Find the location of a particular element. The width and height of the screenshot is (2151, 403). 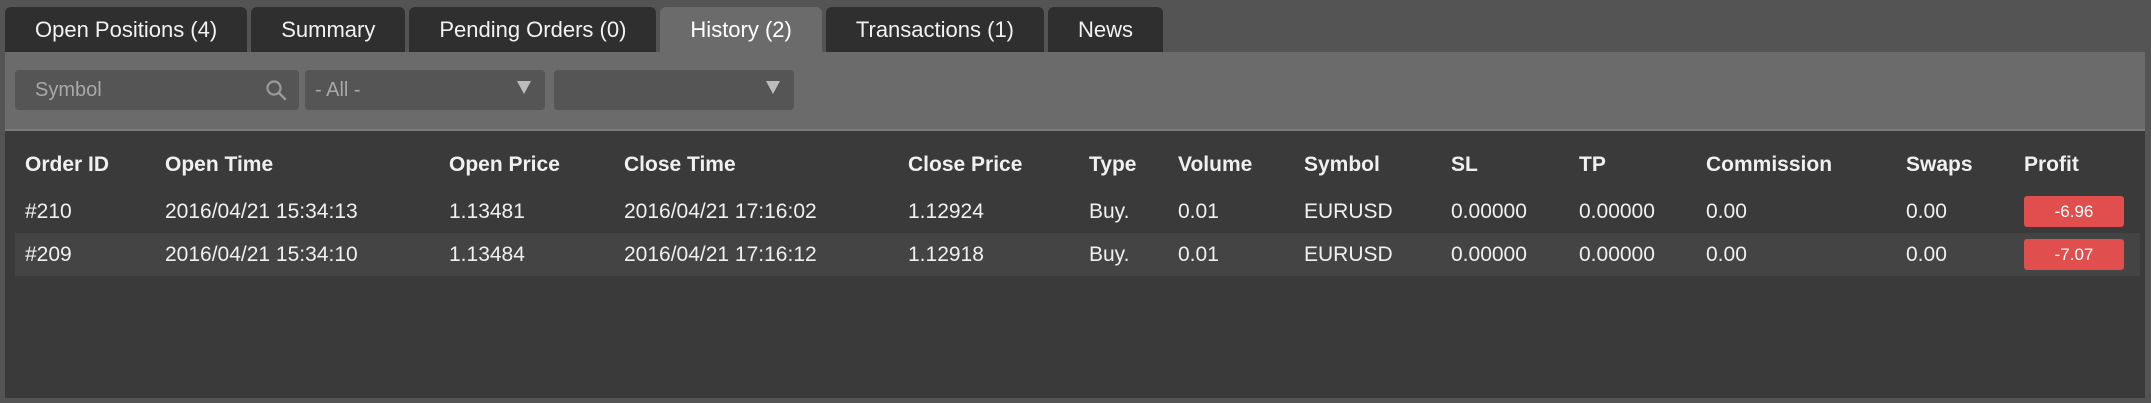

col-header-symbol: Symbol is located at coordinates (1342, 164).